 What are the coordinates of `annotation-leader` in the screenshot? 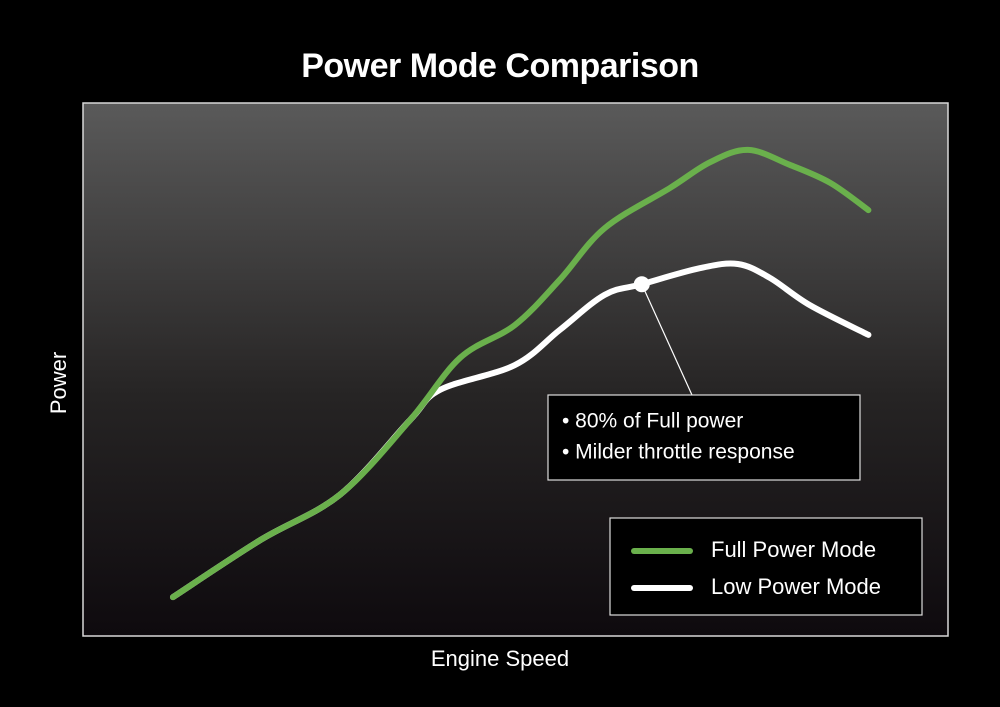 It's located at (667, 339).